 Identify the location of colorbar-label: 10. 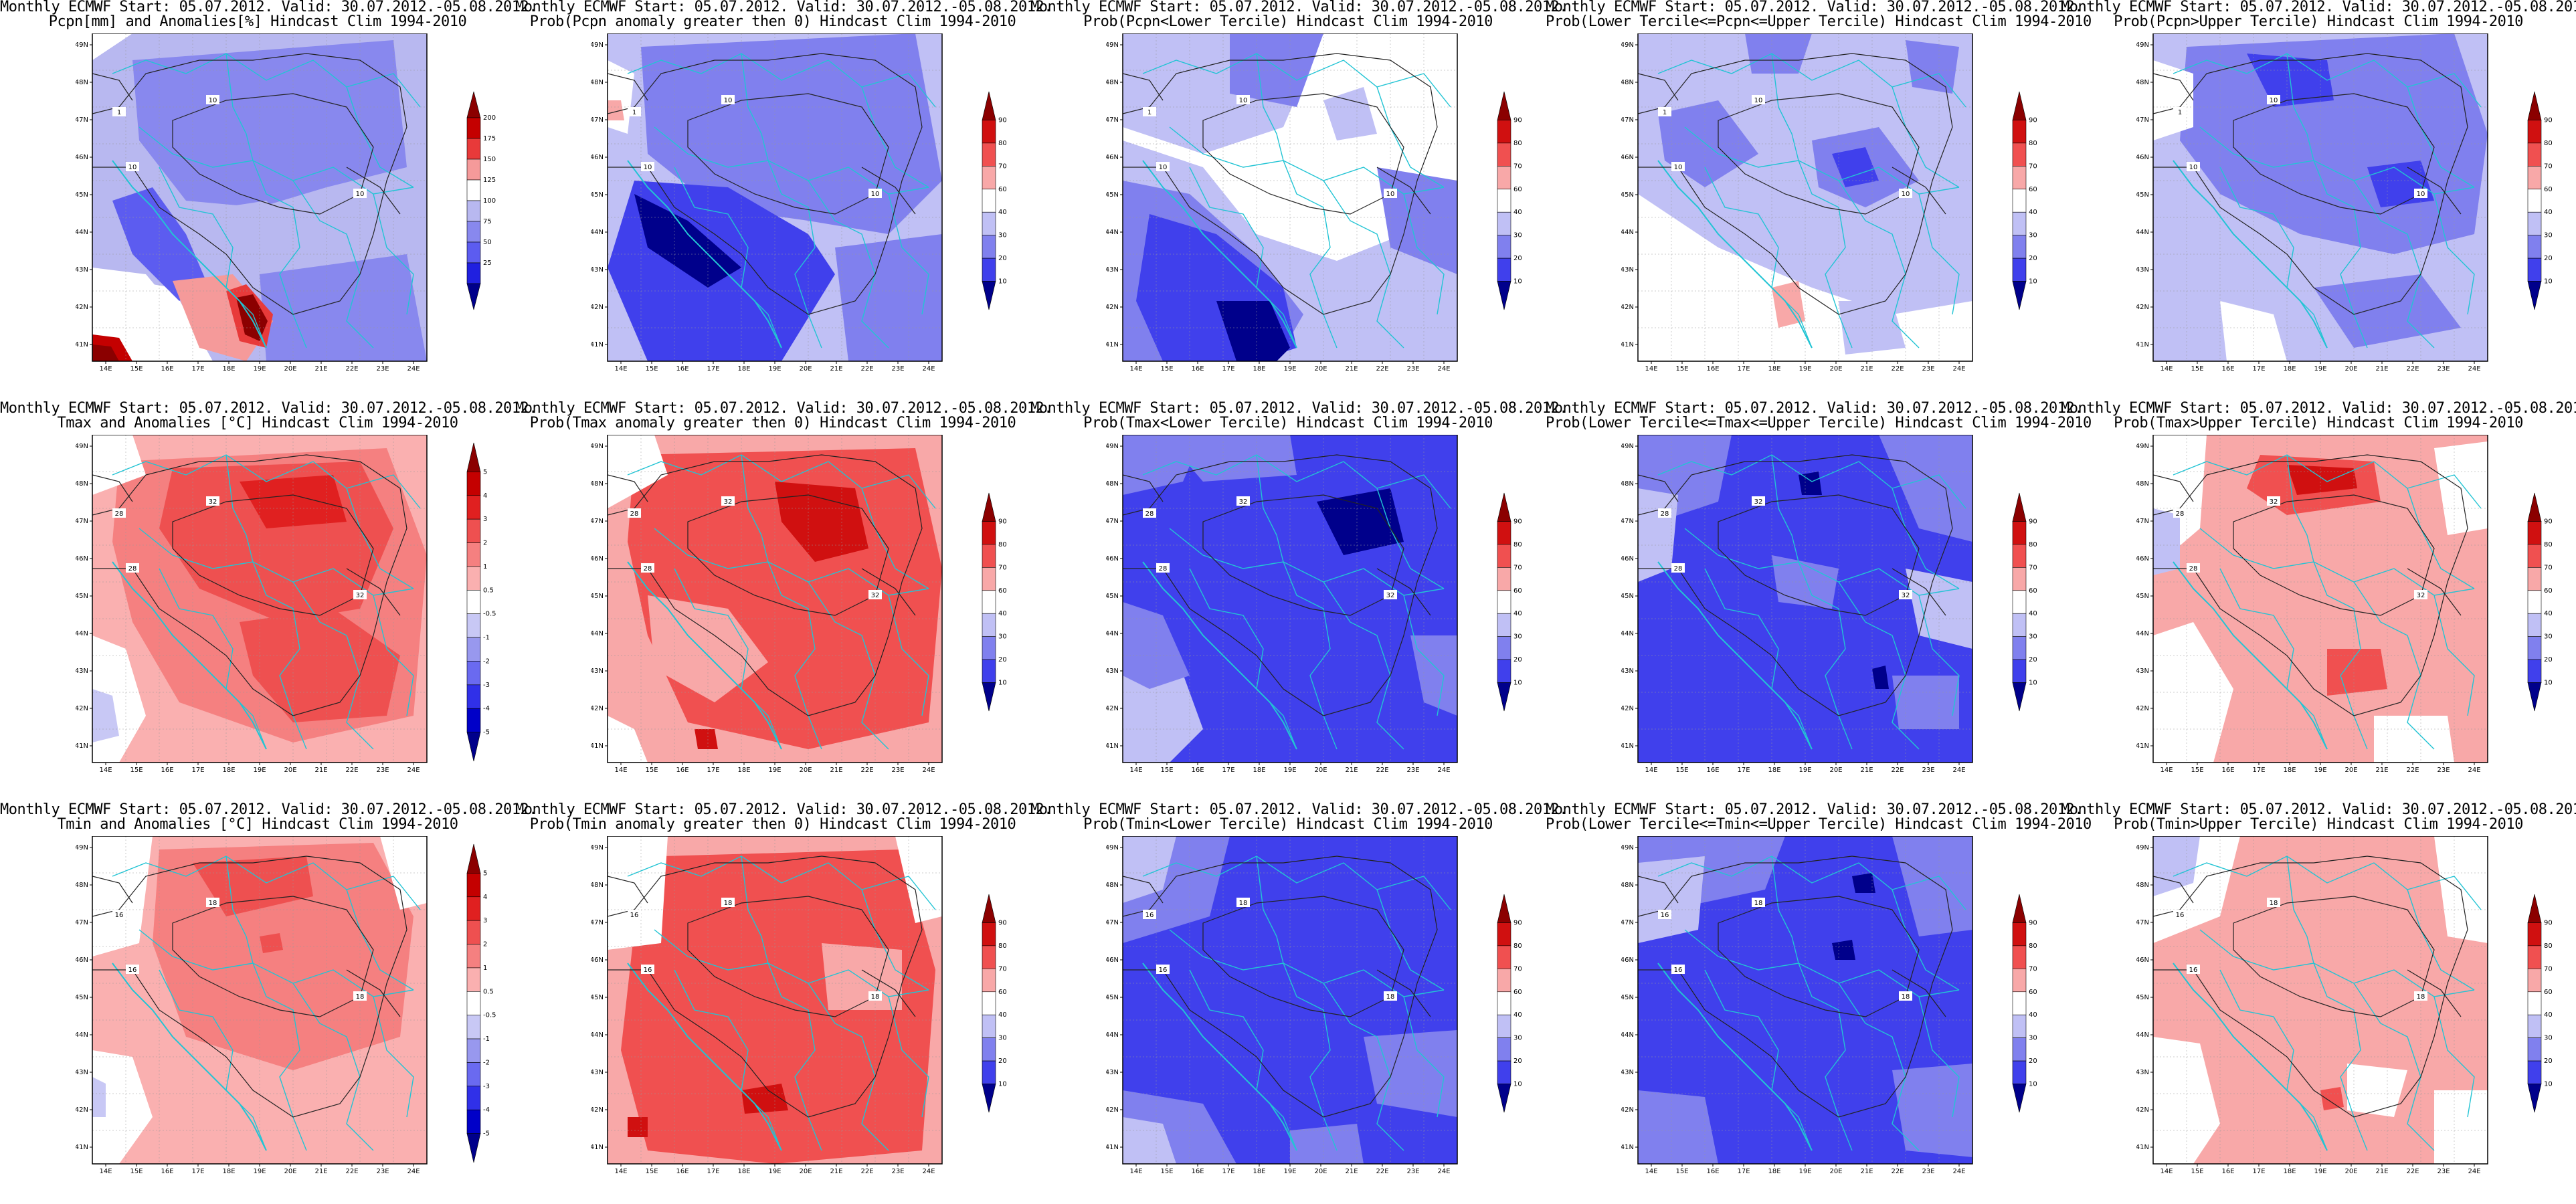
(1517, 683).